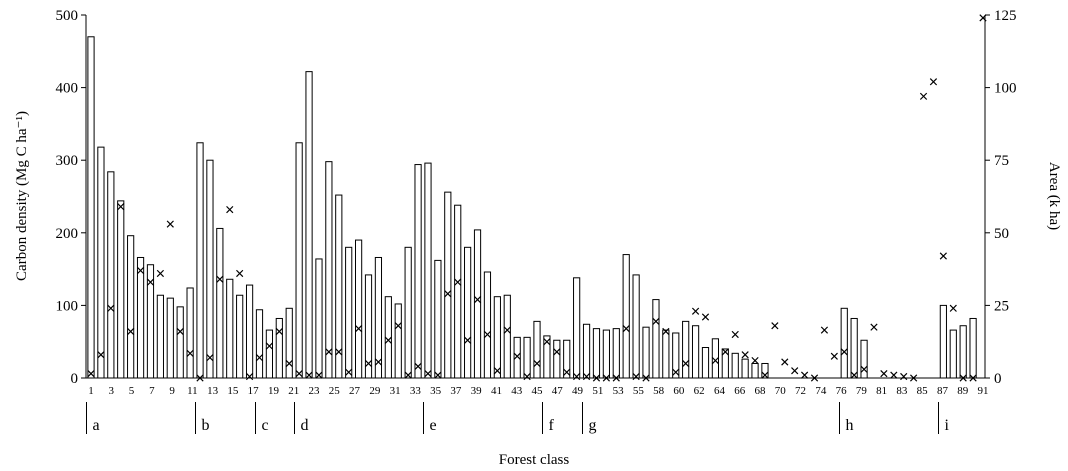 Image resolution: width=1068 pixels, height=471 pixels. I want to click on group-label: f, so click(552, 425).